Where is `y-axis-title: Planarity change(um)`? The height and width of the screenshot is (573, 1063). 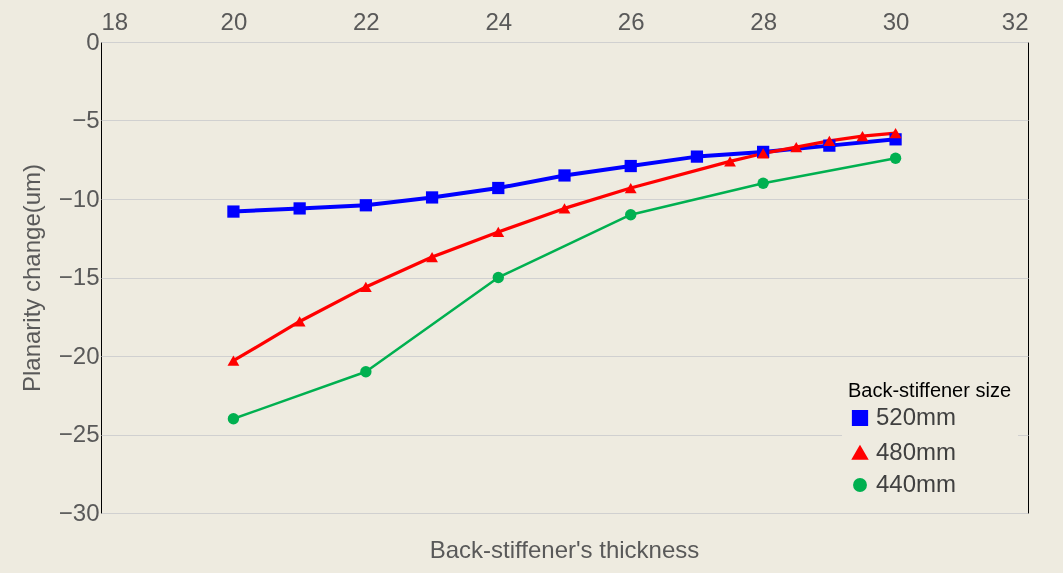
y-axis-title: Planarity change(um) is located at coordinates (31, 278).